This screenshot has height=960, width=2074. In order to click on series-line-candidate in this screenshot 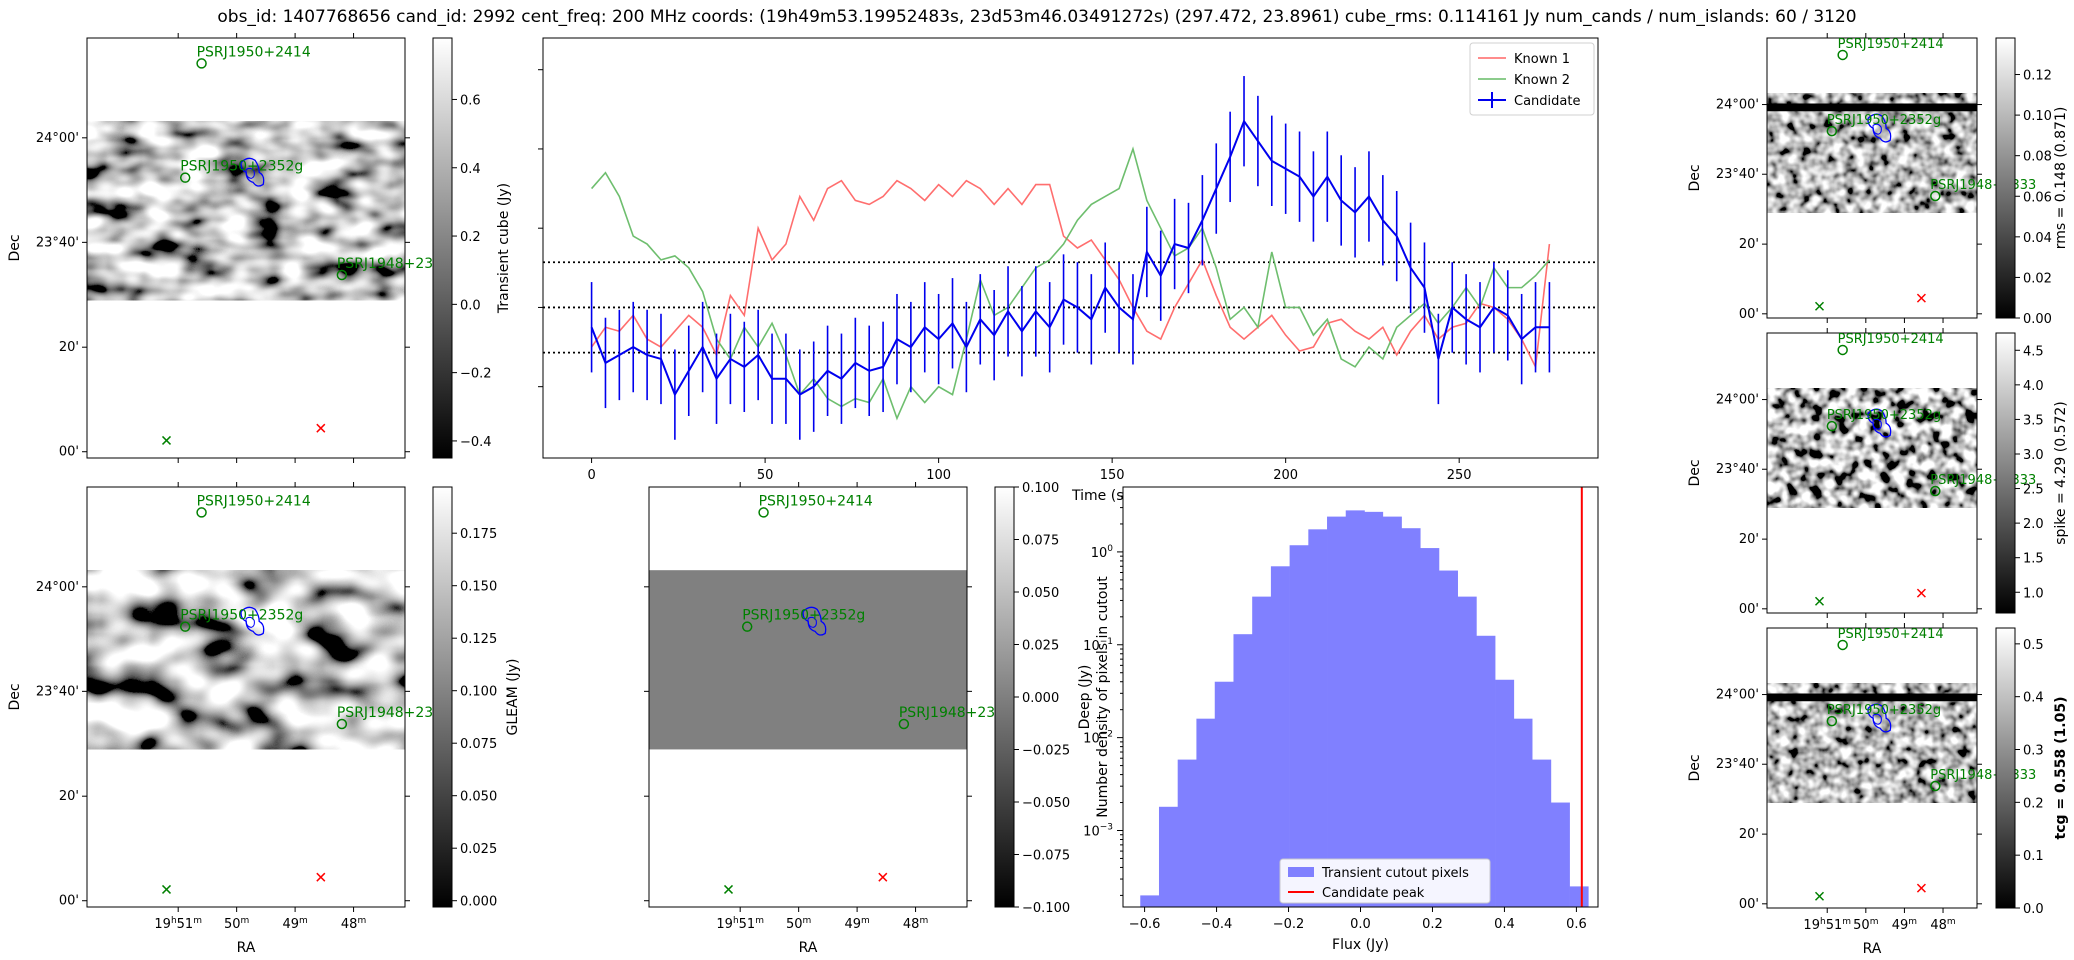, I will do `click(1070, 258)`.